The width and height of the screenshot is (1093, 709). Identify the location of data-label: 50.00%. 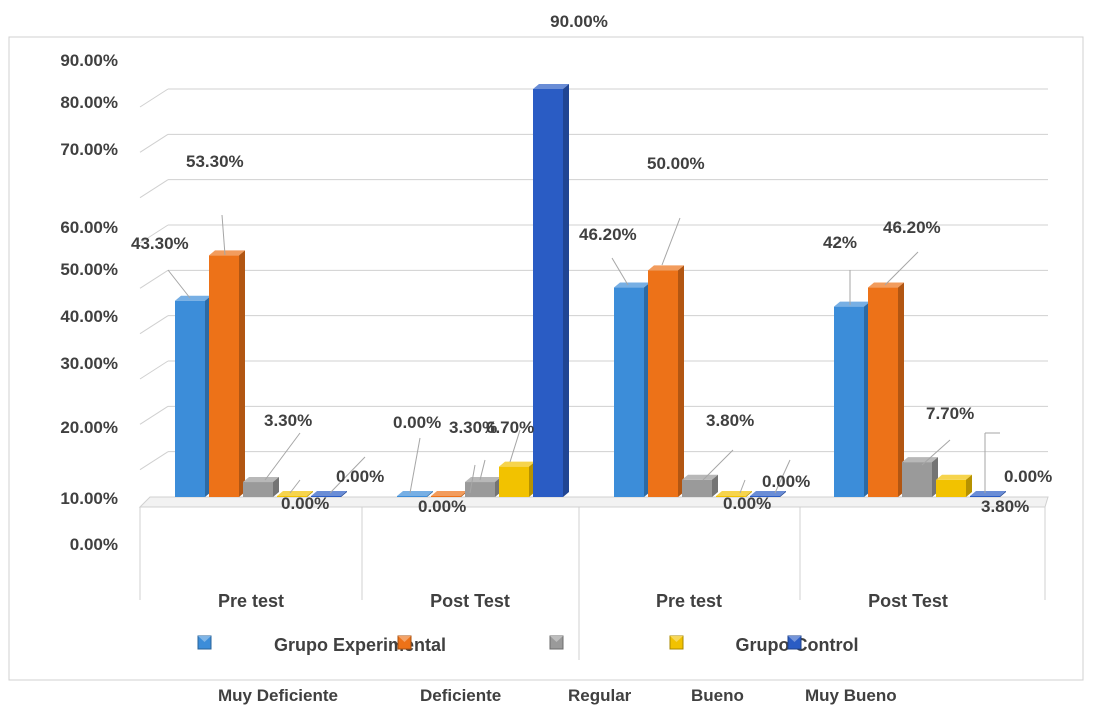
(676, 163).